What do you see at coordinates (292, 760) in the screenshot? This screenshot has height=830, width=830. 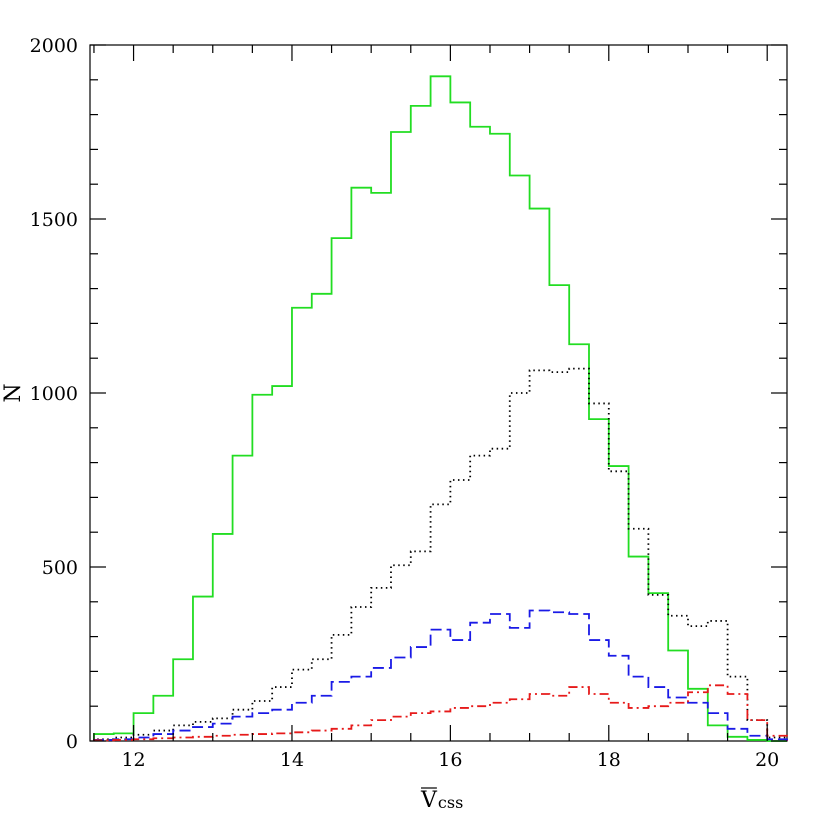 I see `x-tick-label: 14` at bounding box center [292, 760].